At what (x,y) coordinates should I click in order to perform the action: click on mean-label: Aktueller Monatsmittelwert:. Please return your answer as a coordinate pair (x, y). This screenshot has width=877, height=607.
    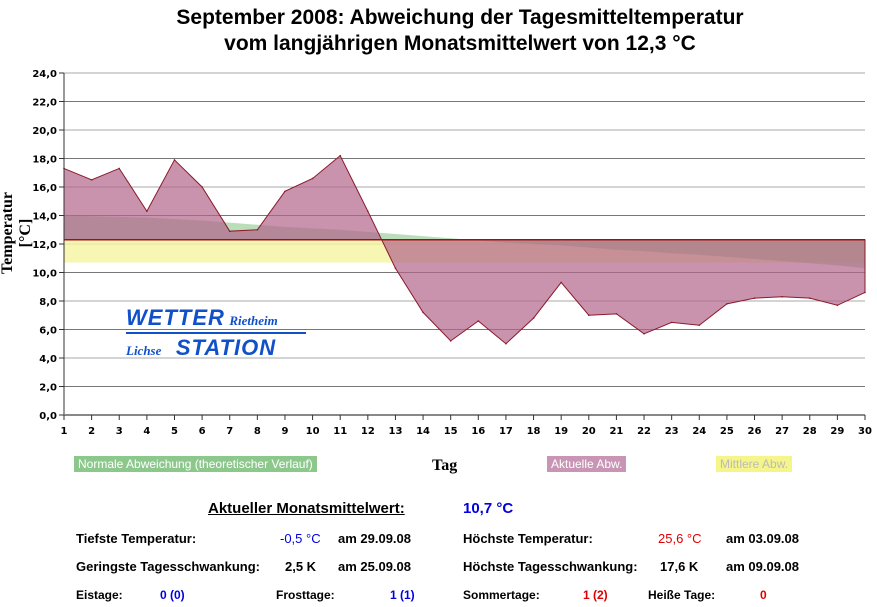
    Looking at the image, I should click on (306, 508).